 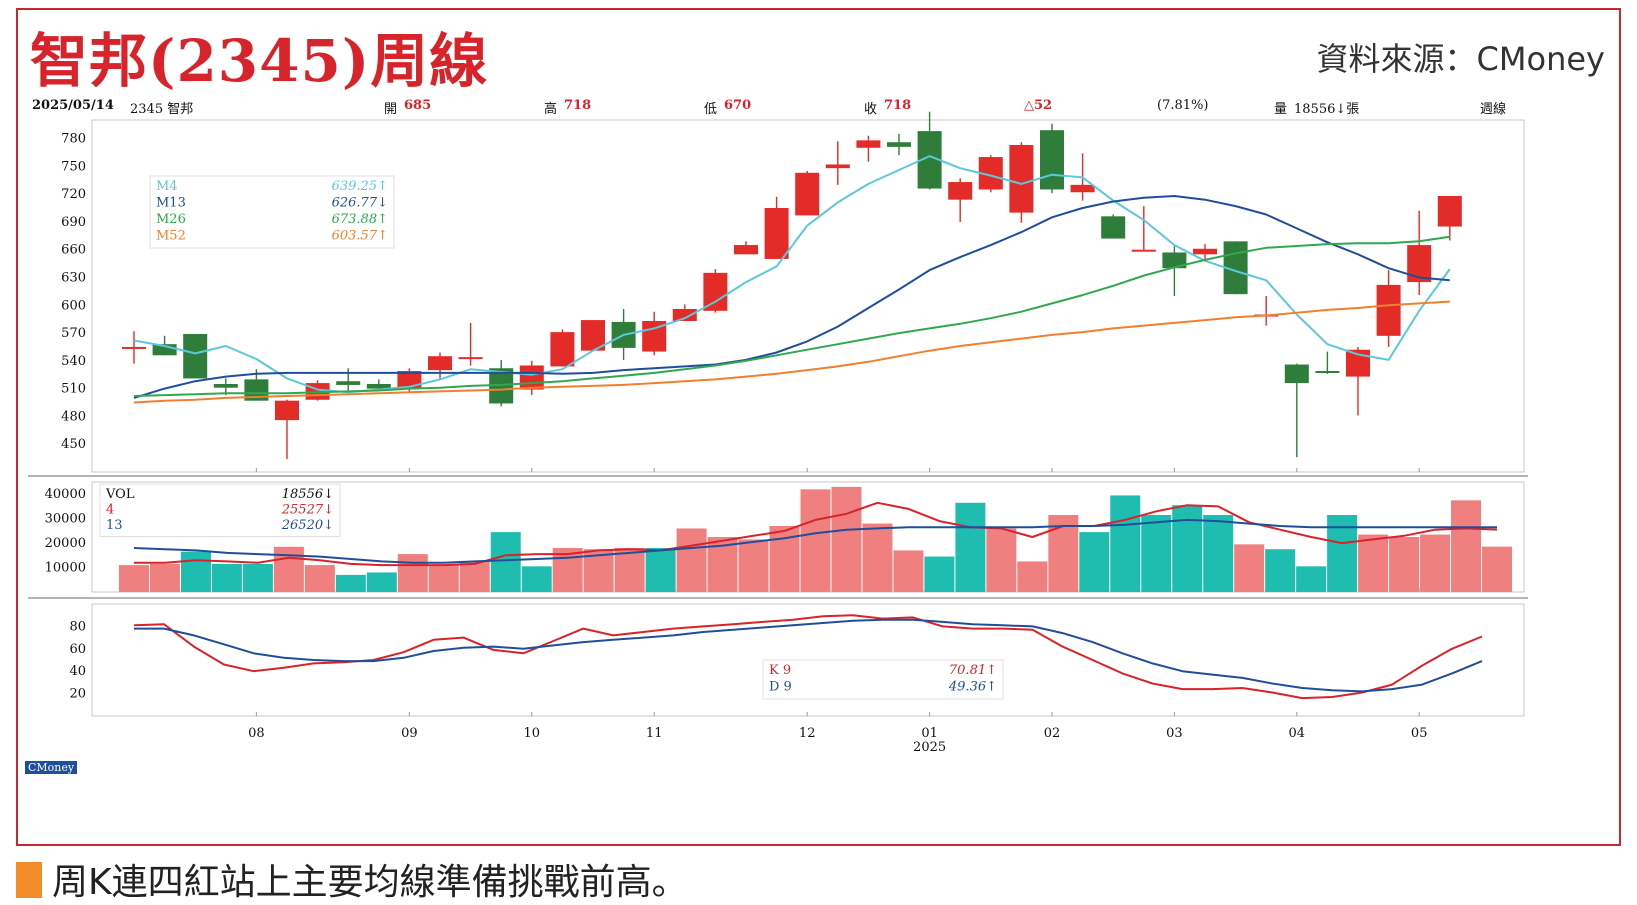 I want to click on legend-value: 49.36↑, so click(x=972, y=687).